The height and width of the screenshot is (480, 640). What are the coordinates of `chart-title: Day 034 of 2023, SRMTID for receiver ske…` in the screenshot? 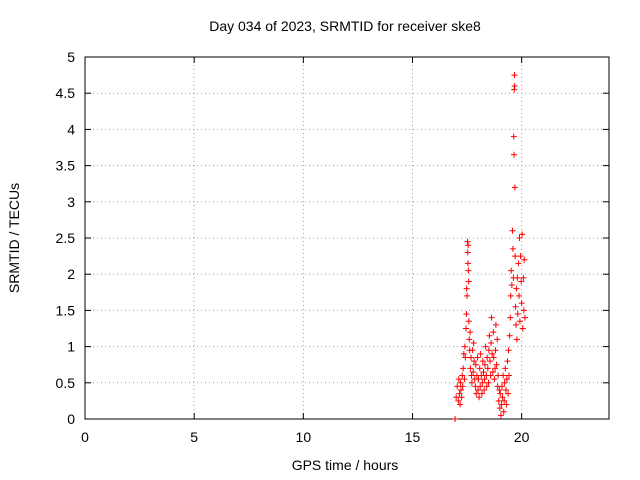 It's located at (345, 26).